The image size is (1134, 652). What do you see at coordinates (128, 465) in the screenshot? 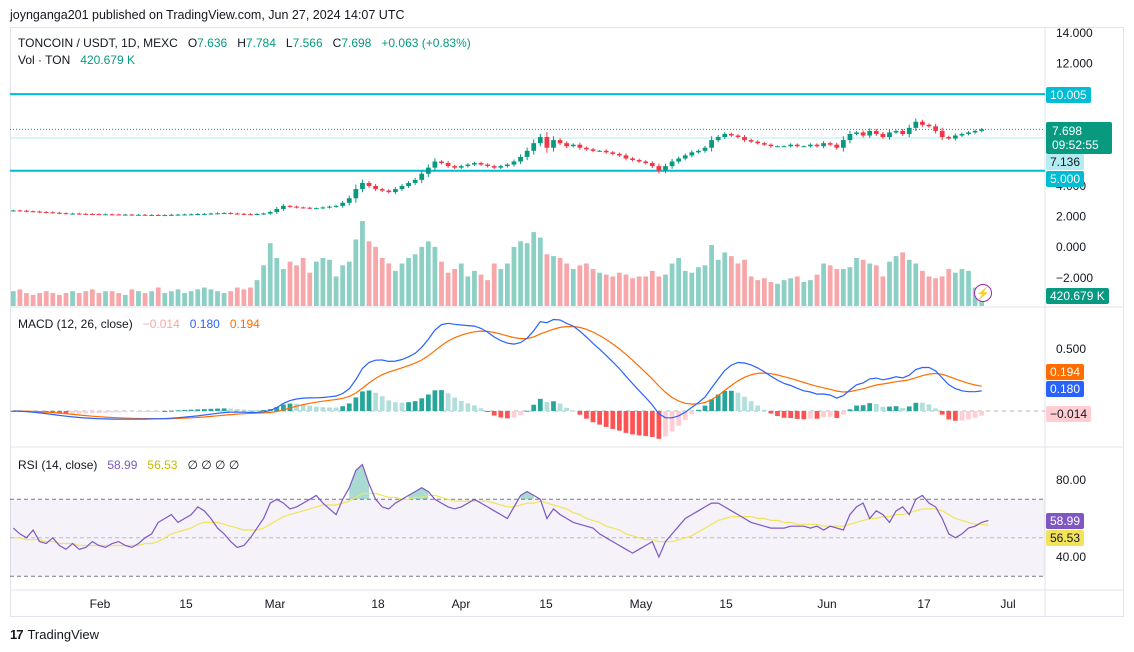
I see `rsi-legend: RSI (14, close) 58.99 56.53 ∅ ∅ ∅ ∅` at bounding box center [128, 465].